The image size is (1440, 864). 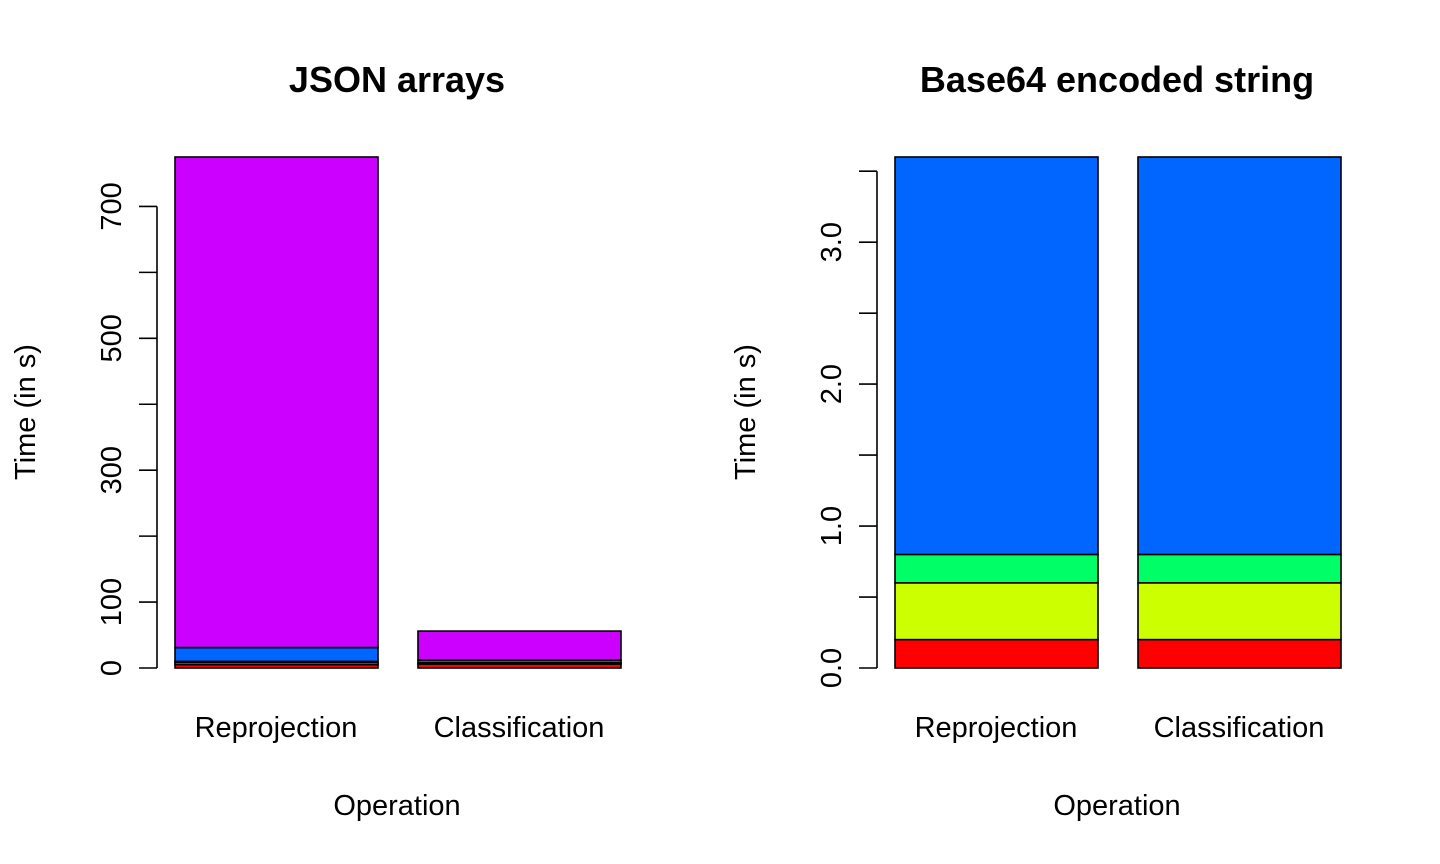 I want to click on bar-segment-5-classification, so click(x=519, y=645).